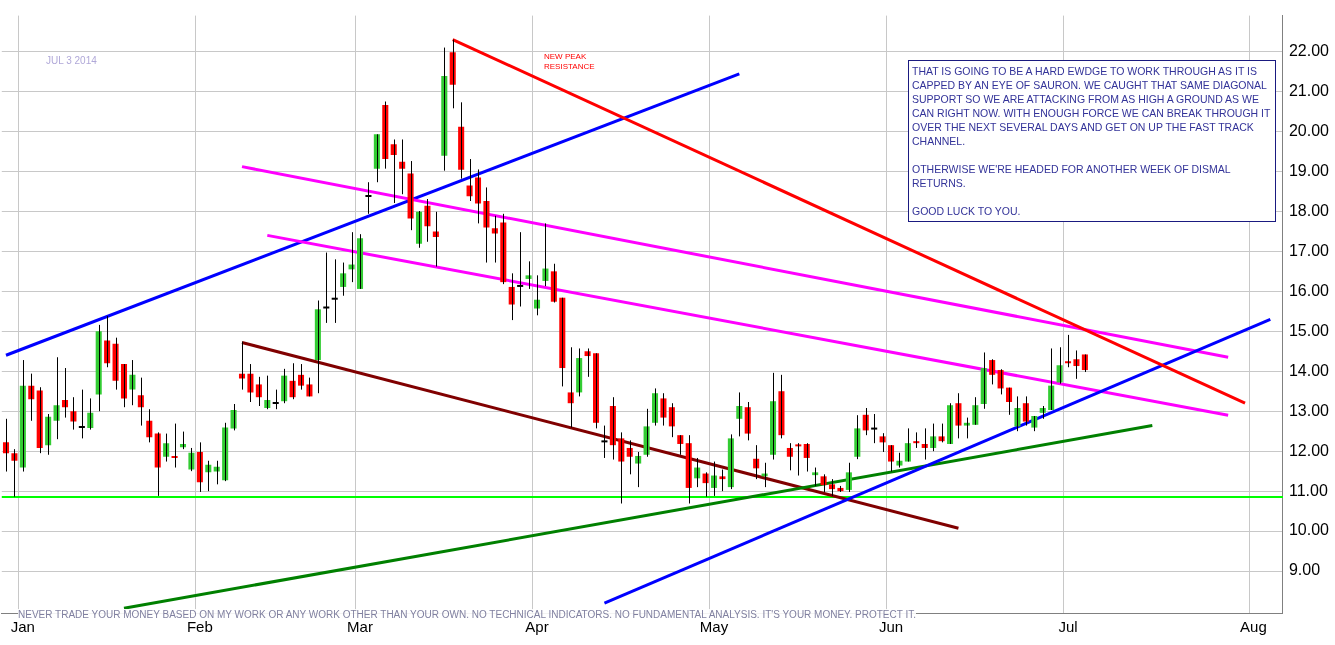  I want to click on x-tick-label: Apr, so click(537, 627).